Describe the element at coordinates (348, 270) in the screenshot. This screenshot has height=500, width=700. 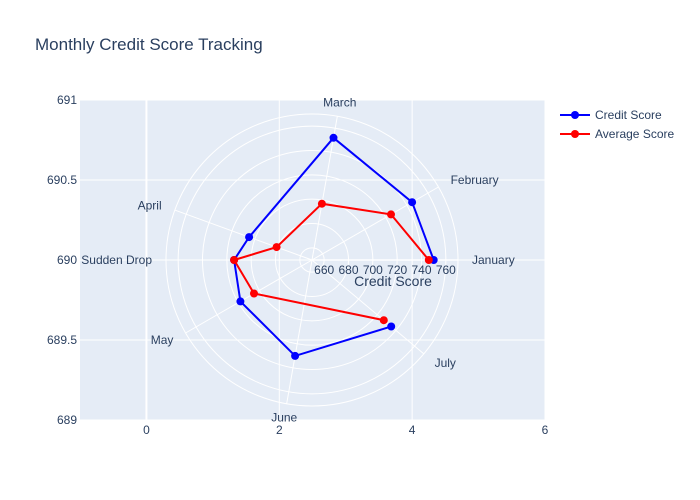
I see `radial-tick-label: 680` at that location.